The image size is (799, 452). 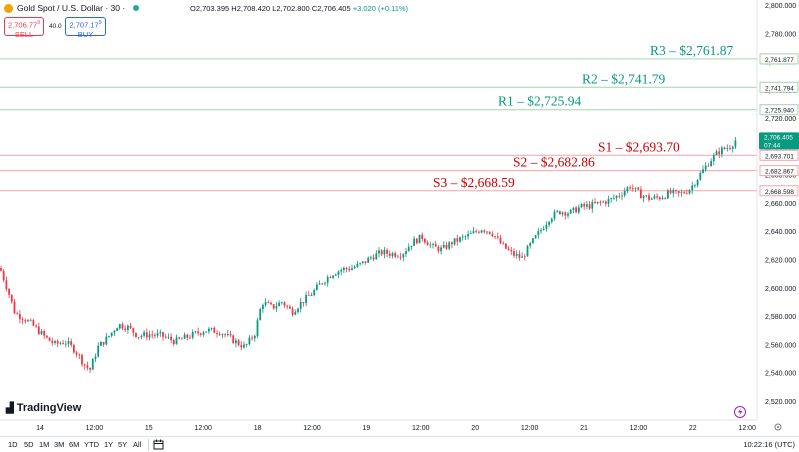 What do you see at coordinates (24, 28) in the screenshot?
I see `sell-button: 2,706.779 SELL` at bounding box center [24, 28].